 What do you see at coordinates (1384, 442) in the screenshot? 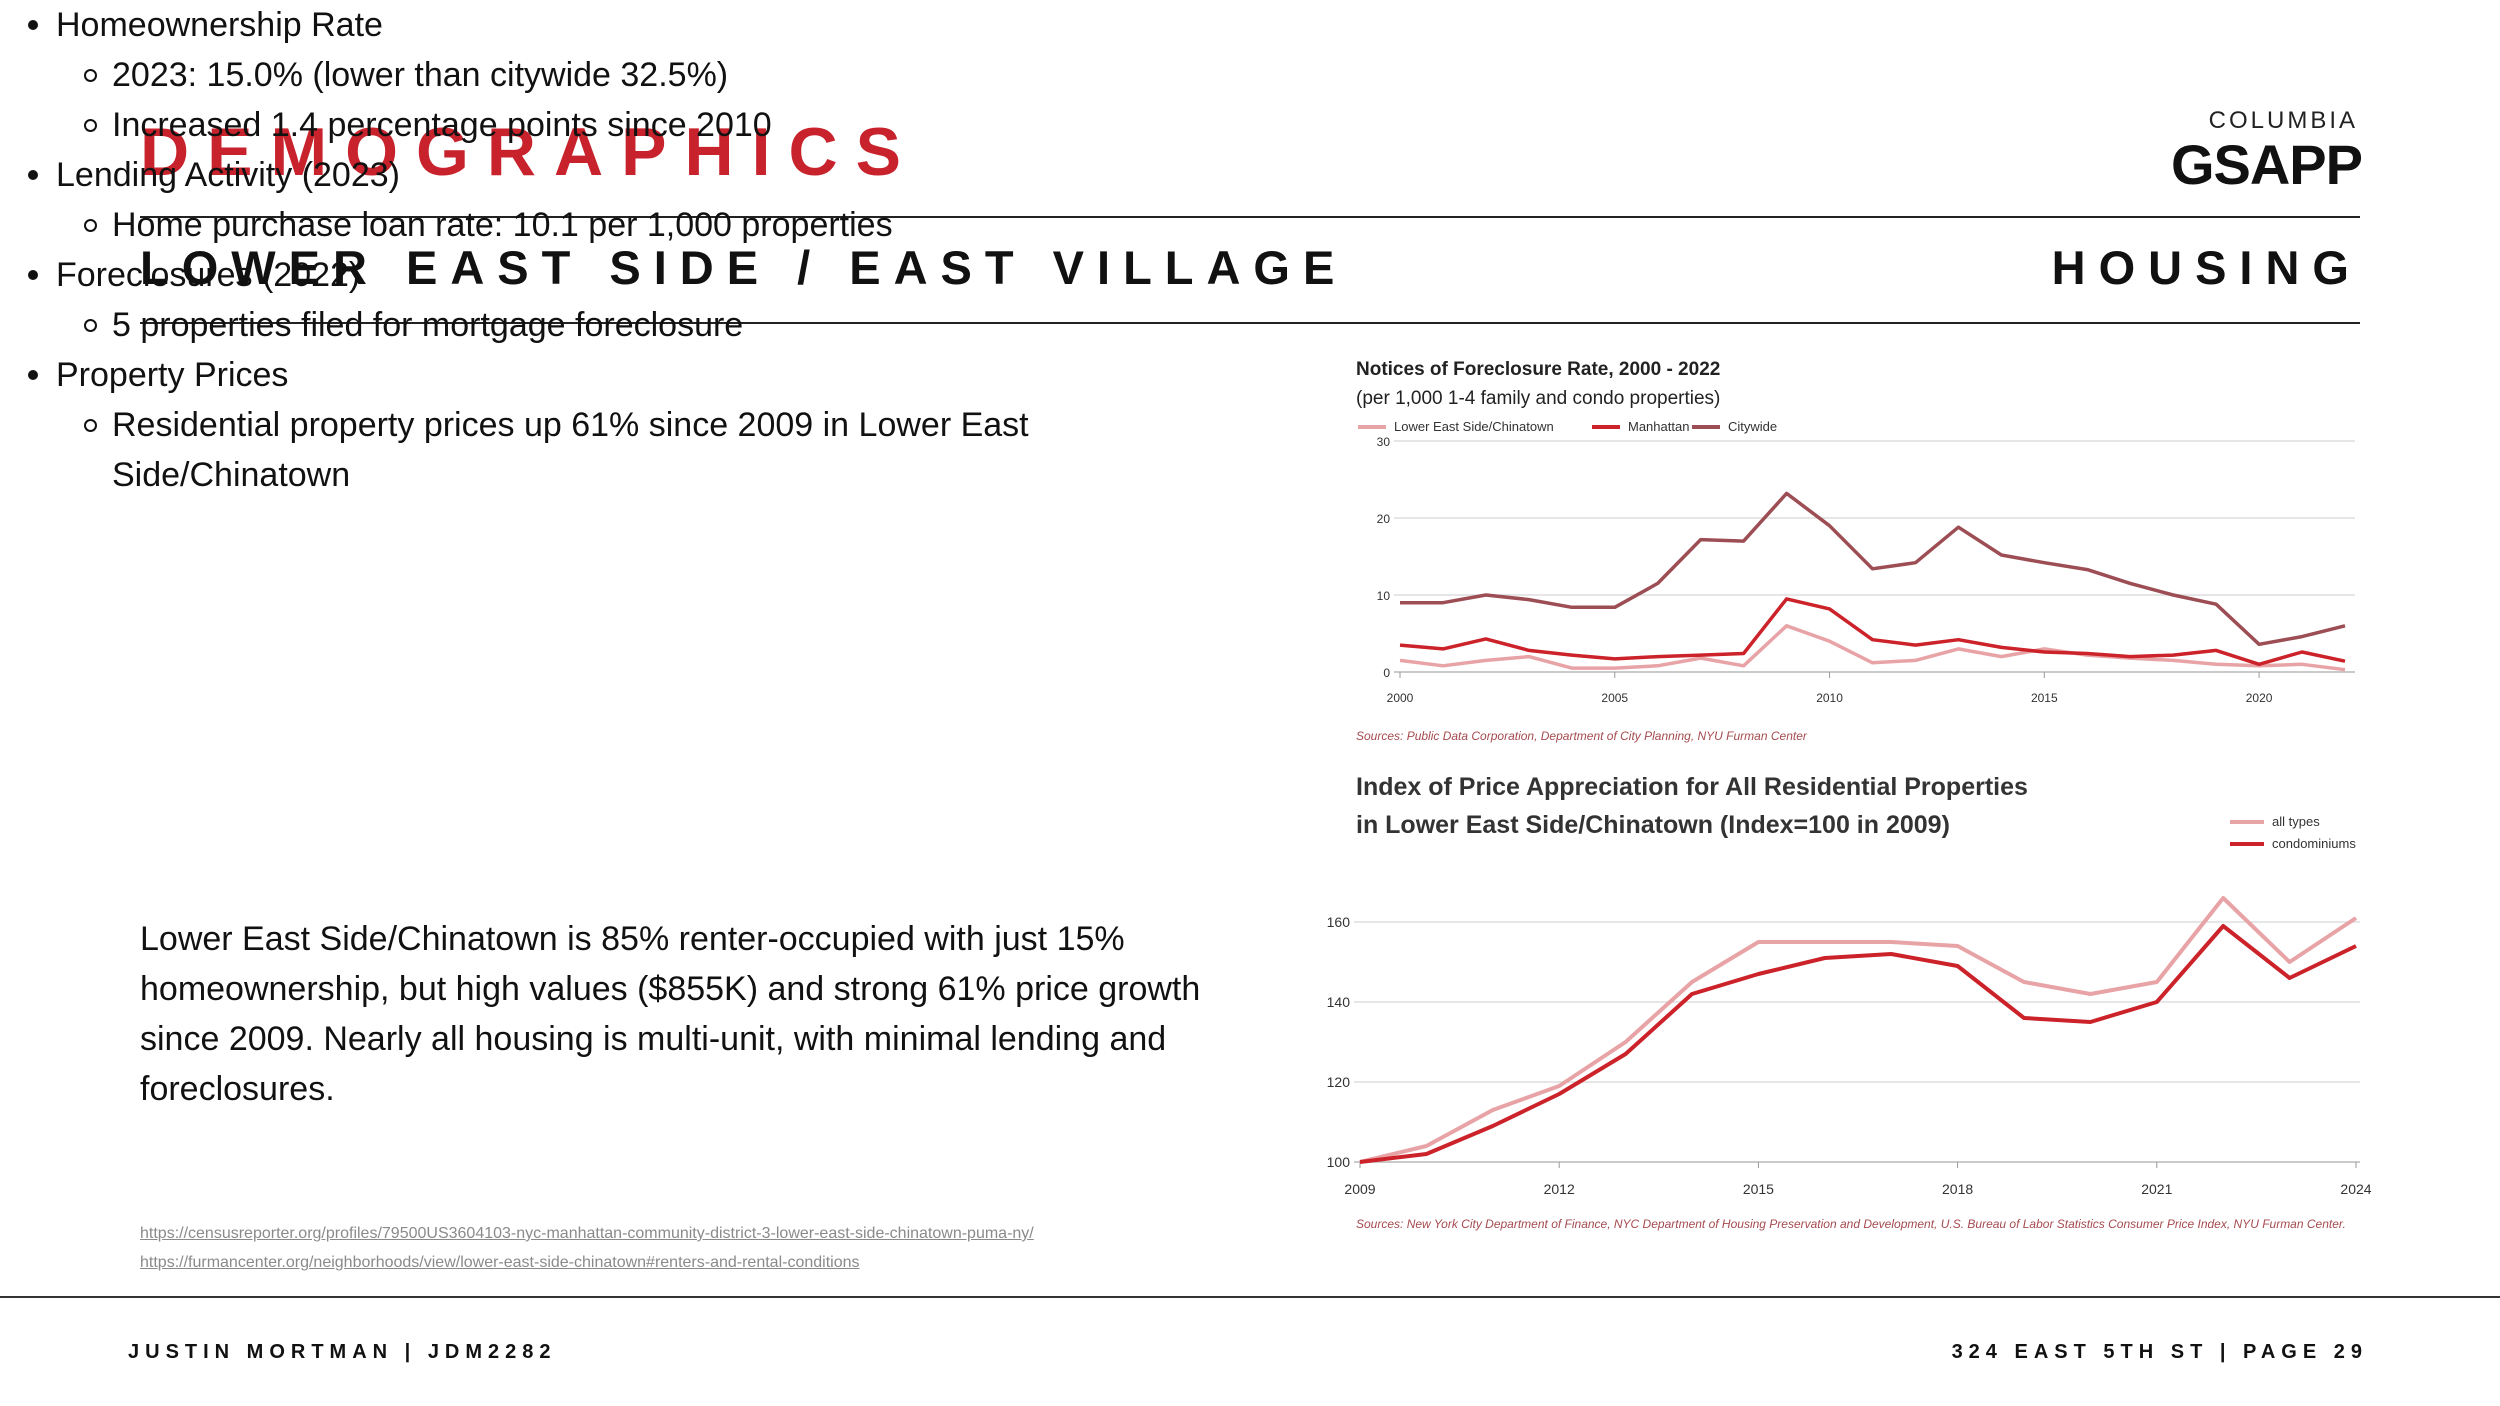
I see `y-tick-label: 30` at bounding box center [1384, 442].